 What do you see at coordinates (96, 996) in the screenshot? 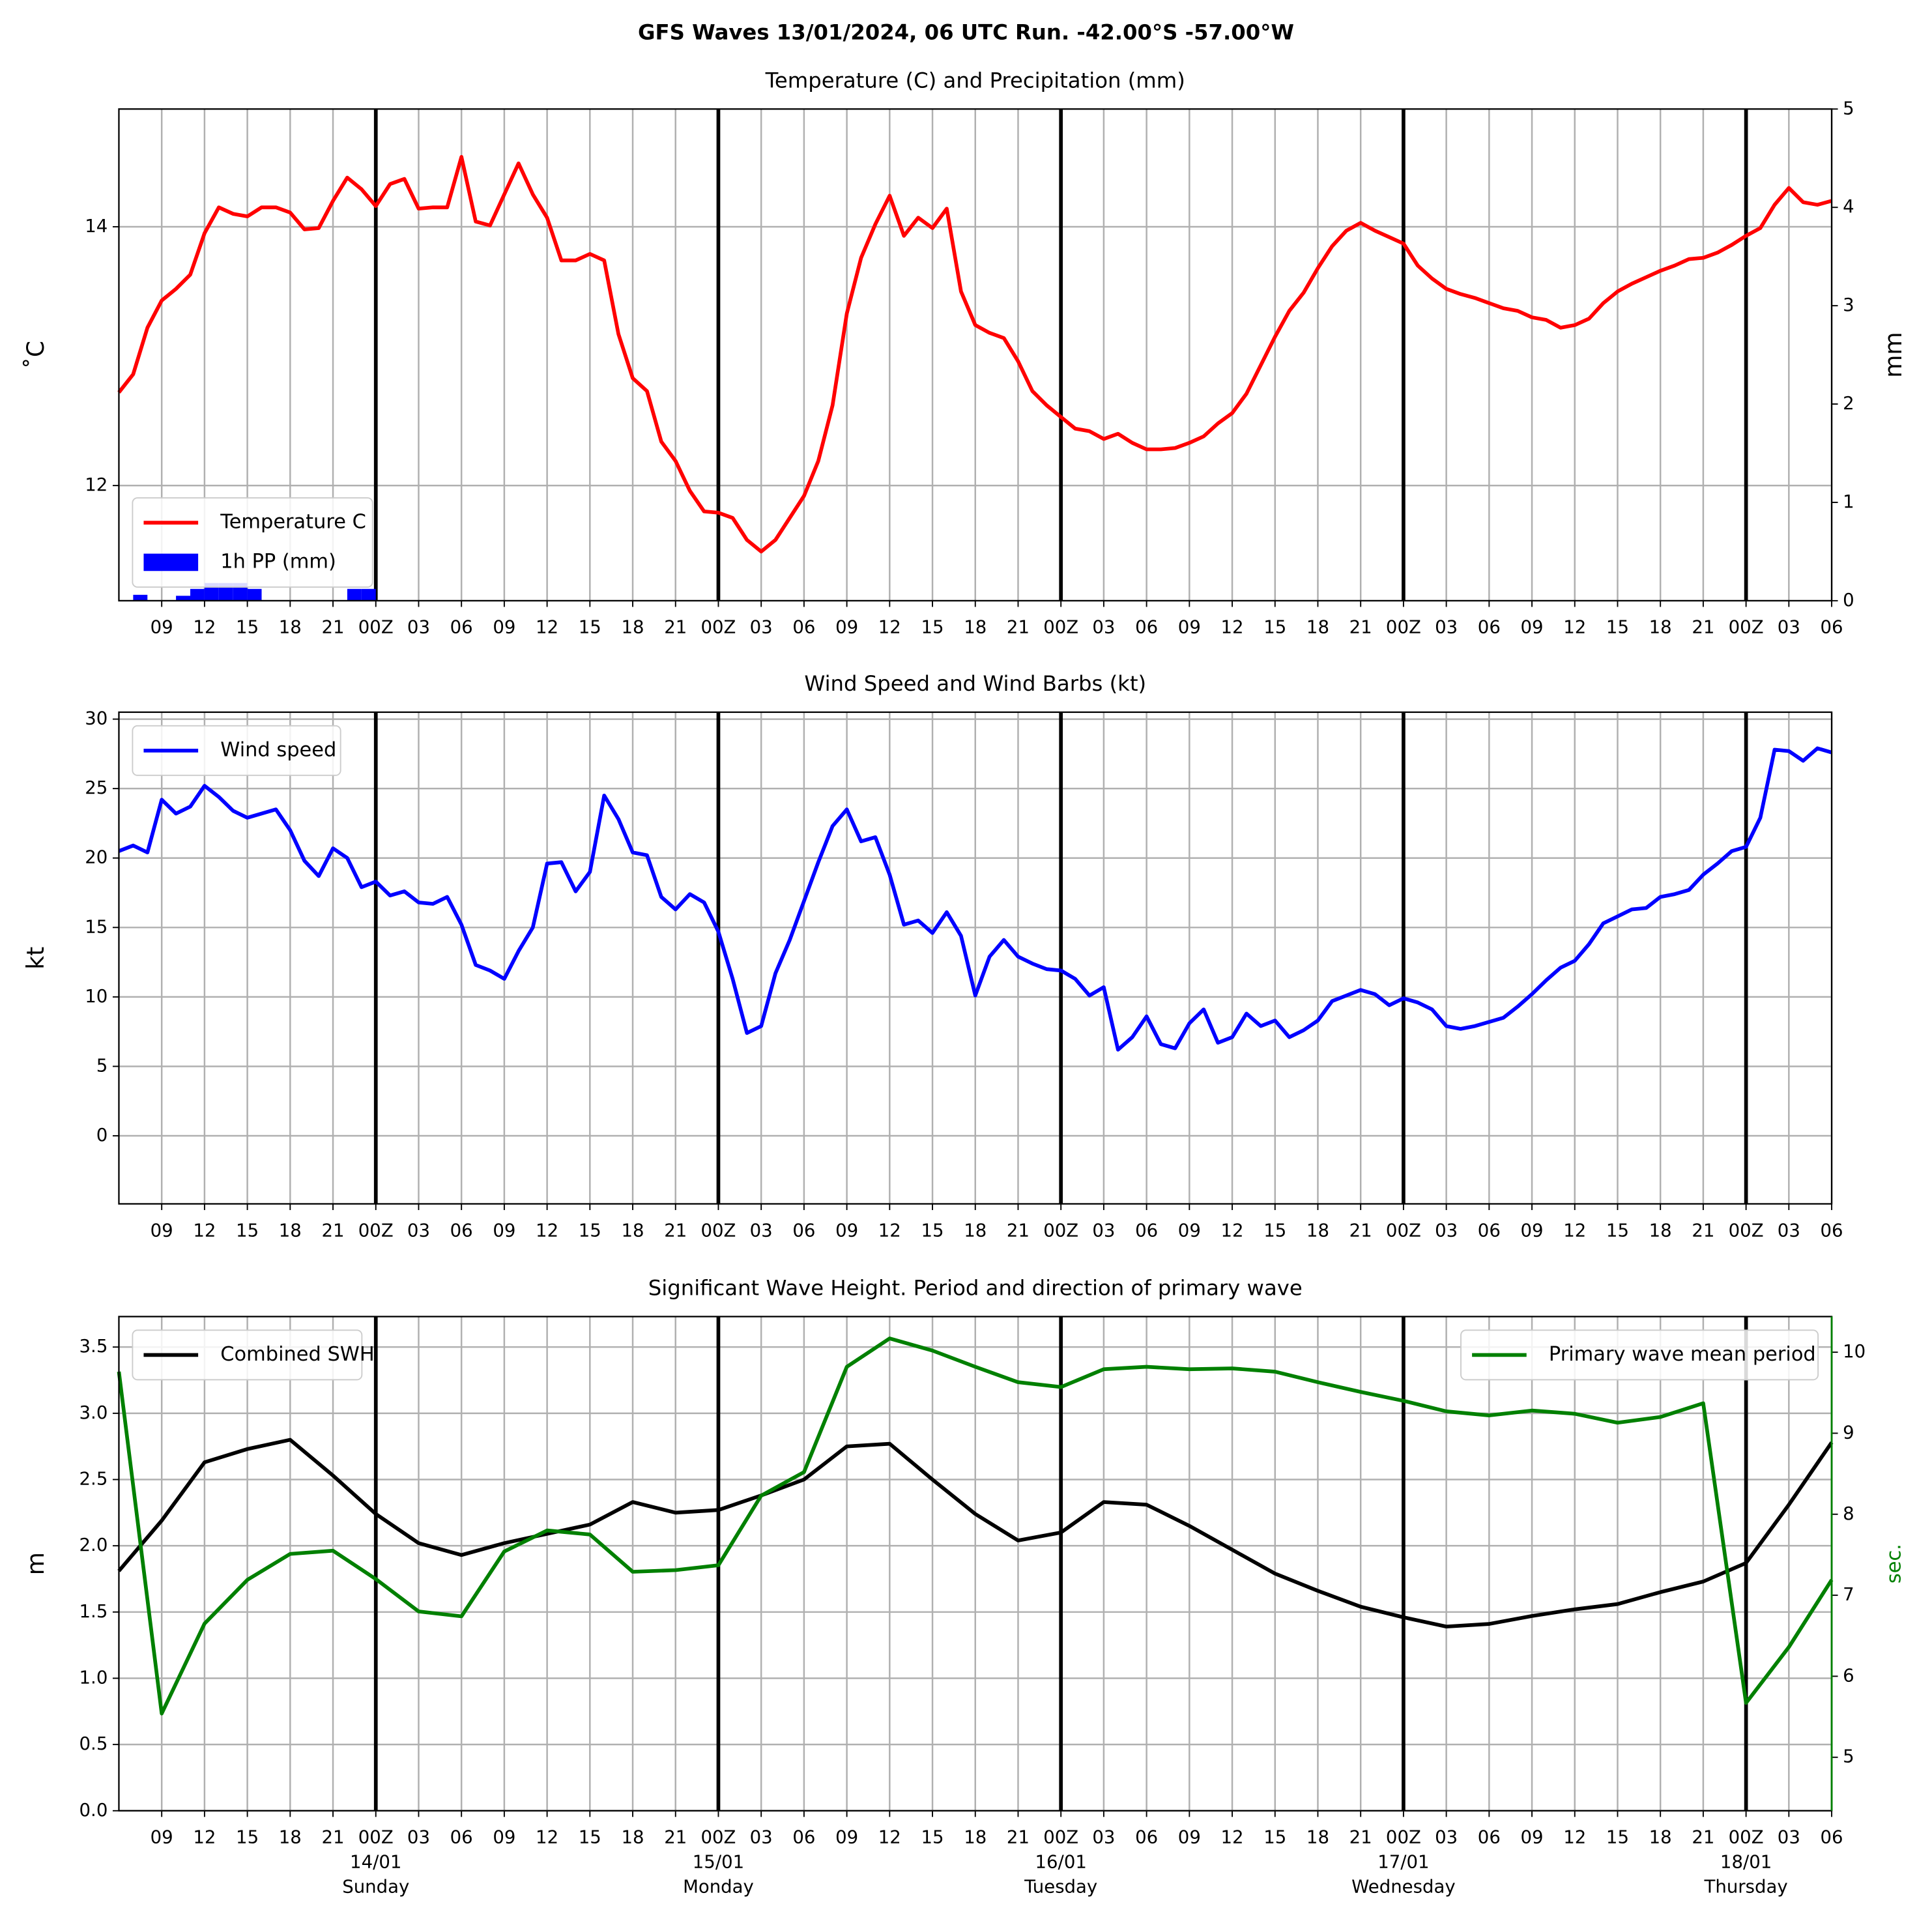
I see `y-tick-label: 10` at bounding box center [96, 996].